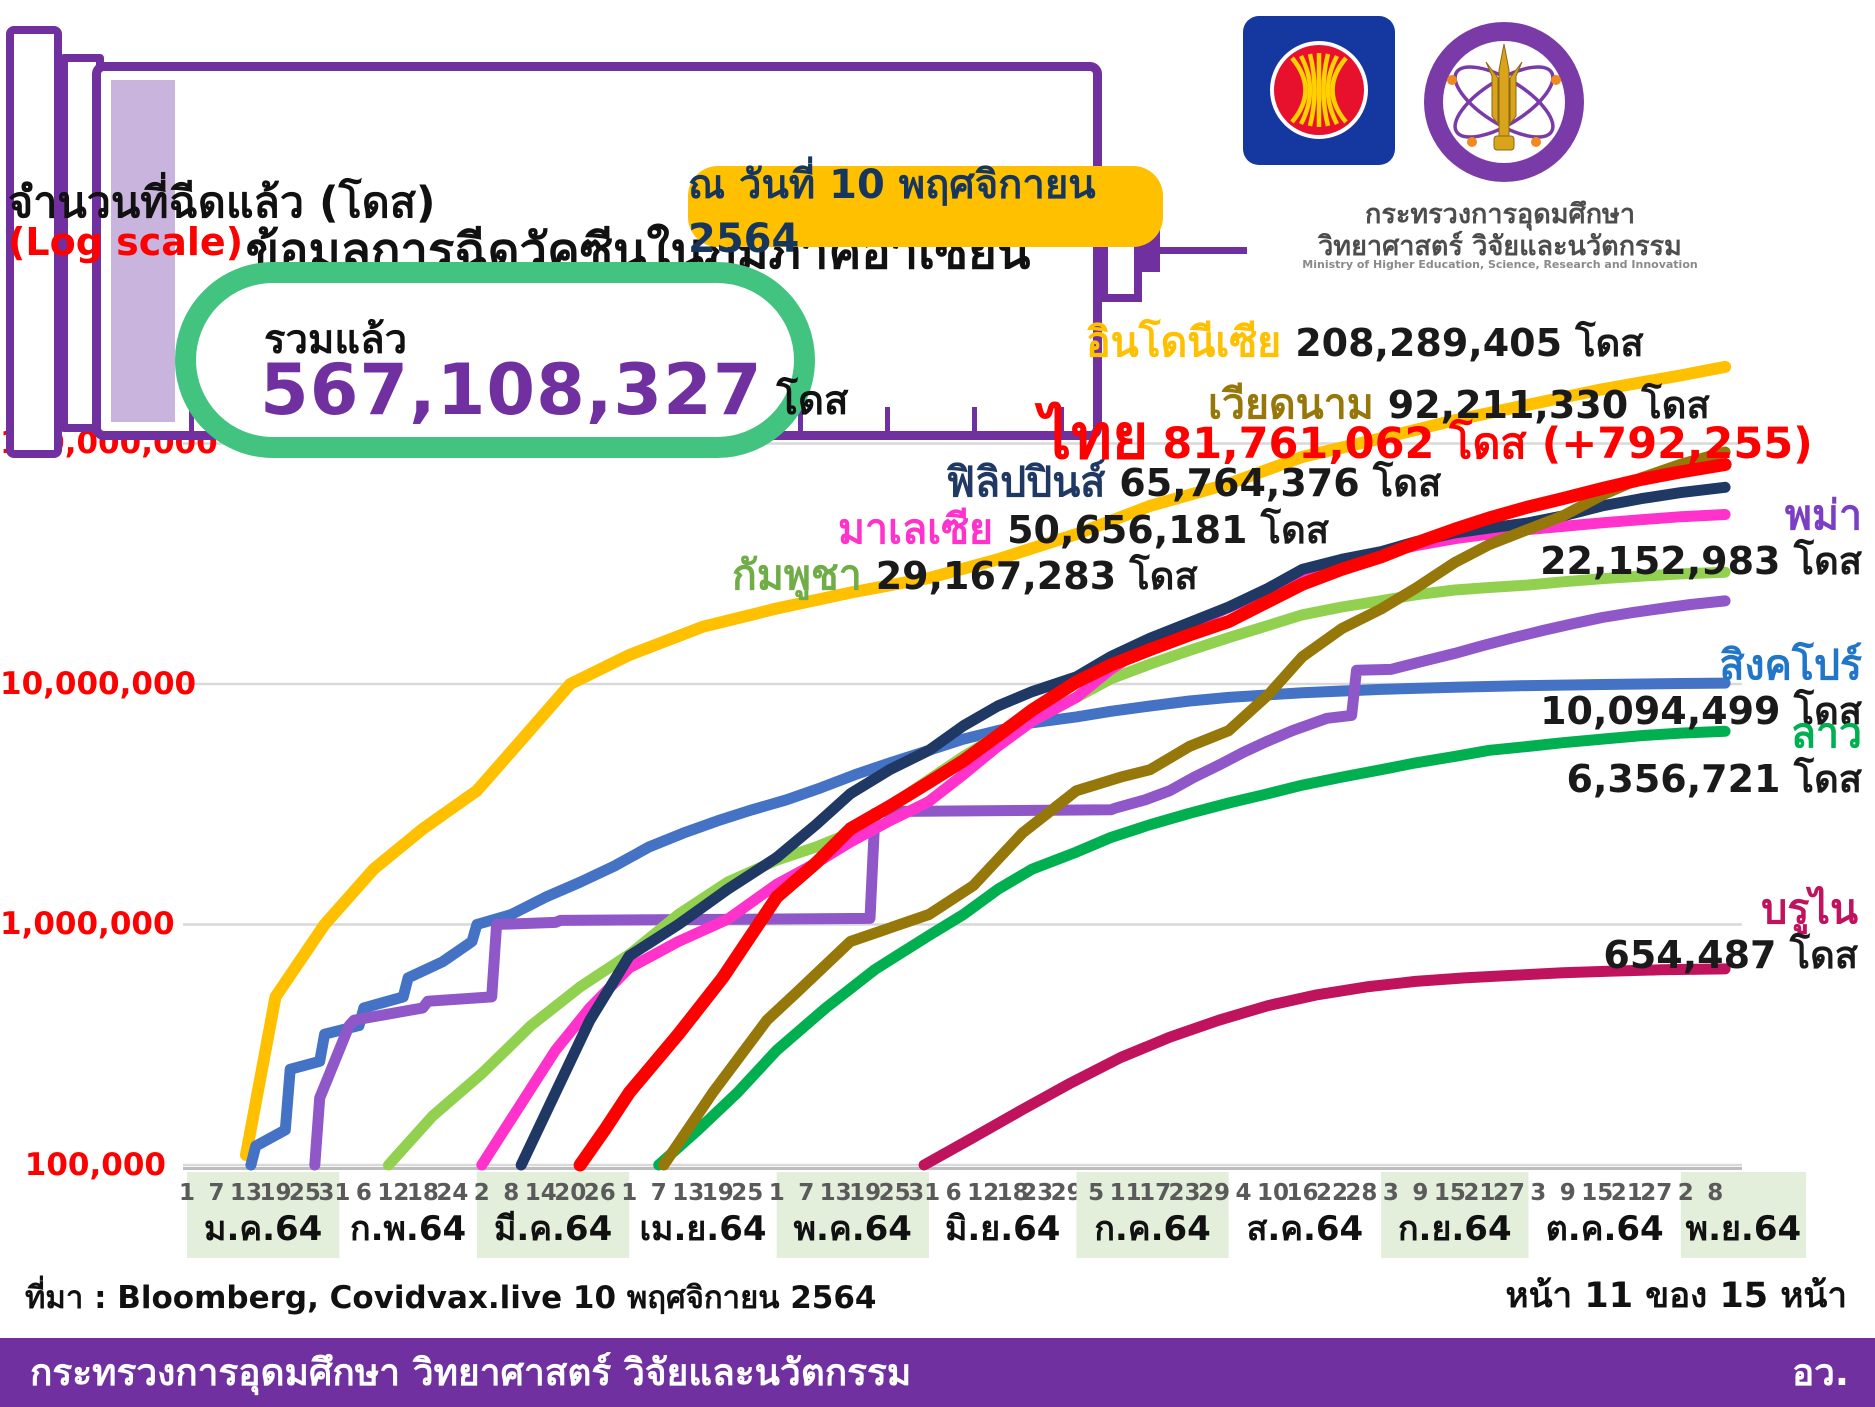 The height and width of the screenshot is (1407, 1875). What do you see at coordinates (1094, 436) in the screenshot?
I see `thailand-name: ไทย` at bounding box center [1094, 436].